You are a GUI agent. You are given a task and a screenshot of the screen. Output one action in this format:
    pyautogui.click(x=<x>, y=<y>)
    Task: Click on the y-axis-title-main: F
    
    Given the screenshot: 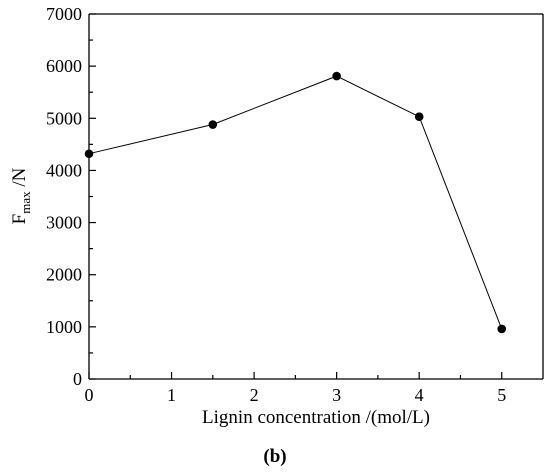 What is the action you would take?
    pyautogui.click(x=19, y=219)
    